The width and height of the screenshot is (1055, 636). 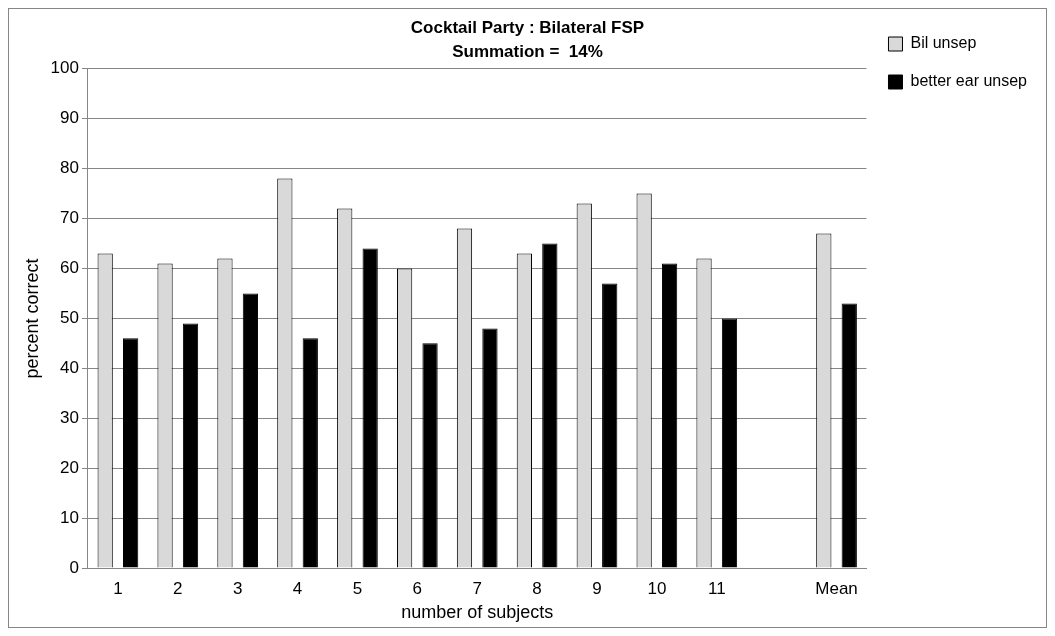 I want to click on y-tick-label: 20, so click(x=69, y=467).